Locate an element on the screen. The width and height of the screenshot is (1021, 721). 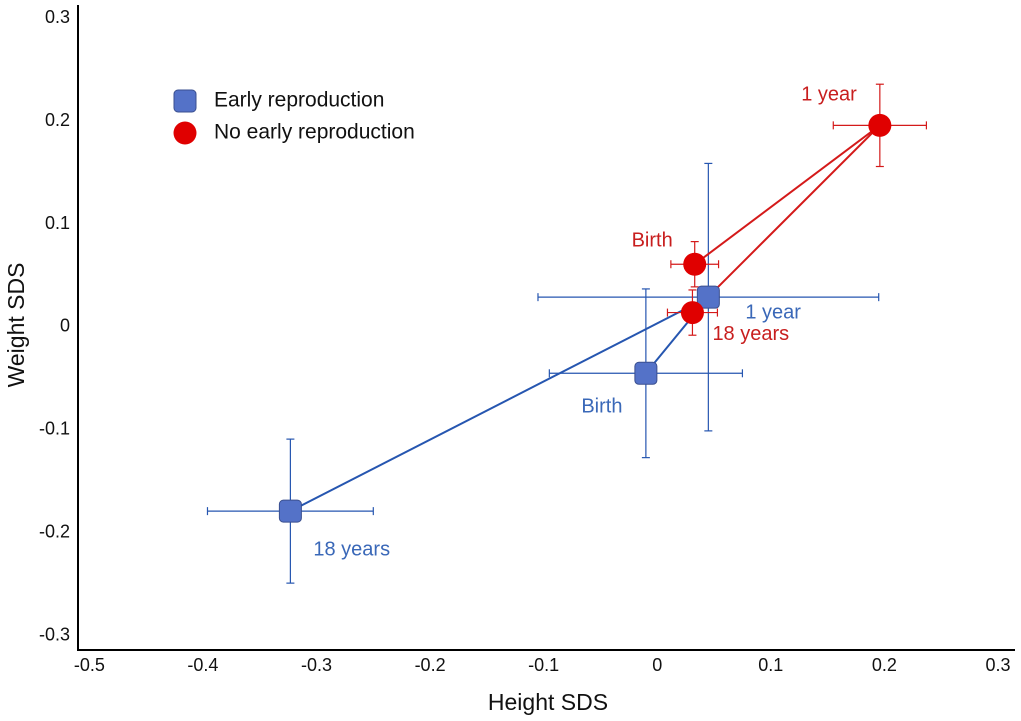
y-axis-title: Weight SDS is located at coordinates (16, 325).